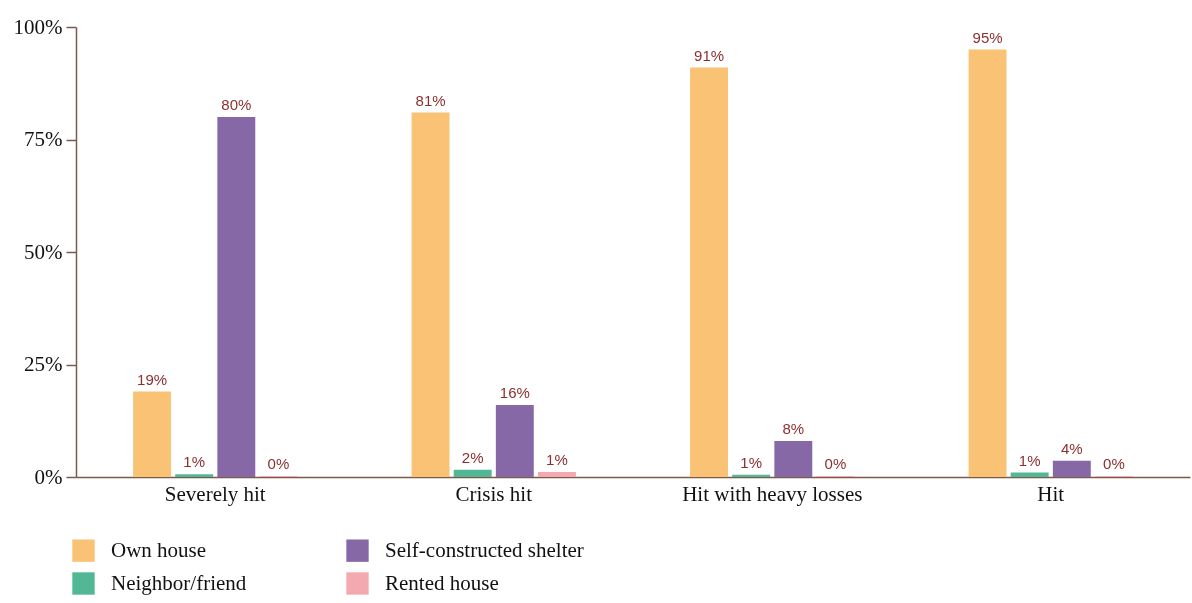 The height and width of the screenshot is (603, 1192). What do you see at coordinates (38, 26) in the screenshot?
I see `y-tick-label: 100%` at bounding box center [38, 26].